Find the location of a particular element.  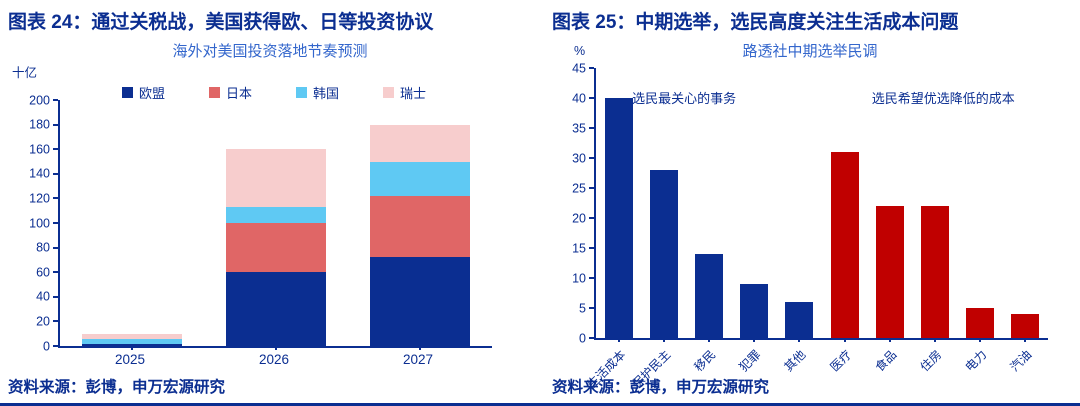

figure-24-chart-title: 海外对美国投资落地节奏预测 is located at coordinates (270, 51).